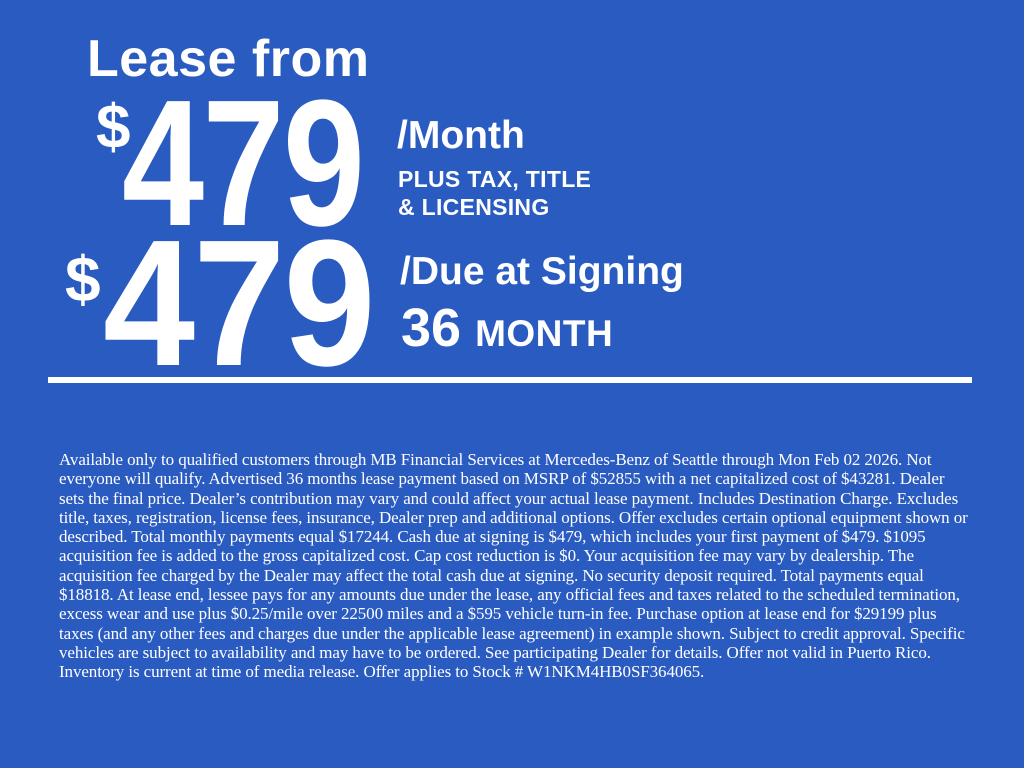 The width and height of the screenshot is (1024, 768). What do you see at coordinates (243, 163) in the screenshot?
I see `monthly-amount: 479` at bounding box center [243, 163].